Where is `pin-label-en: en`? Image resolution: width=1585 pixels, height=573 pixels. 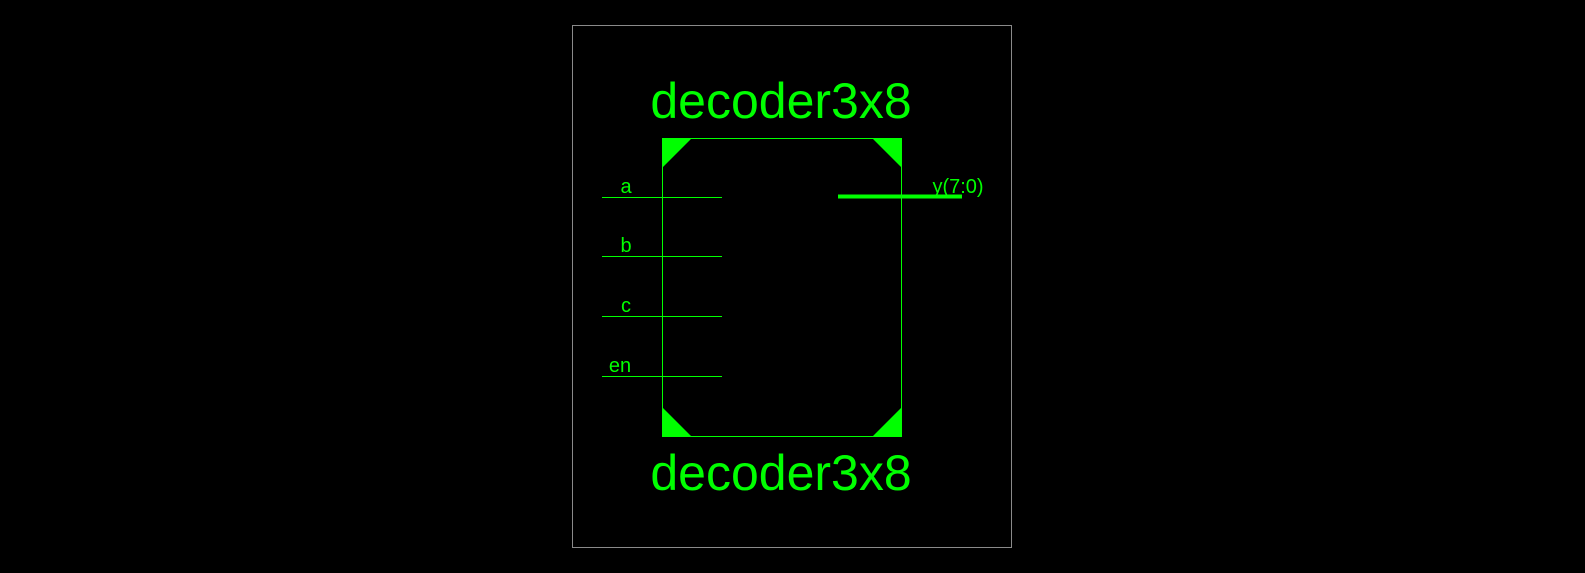 pin-label-en: en is located at coordinates (620, 366).